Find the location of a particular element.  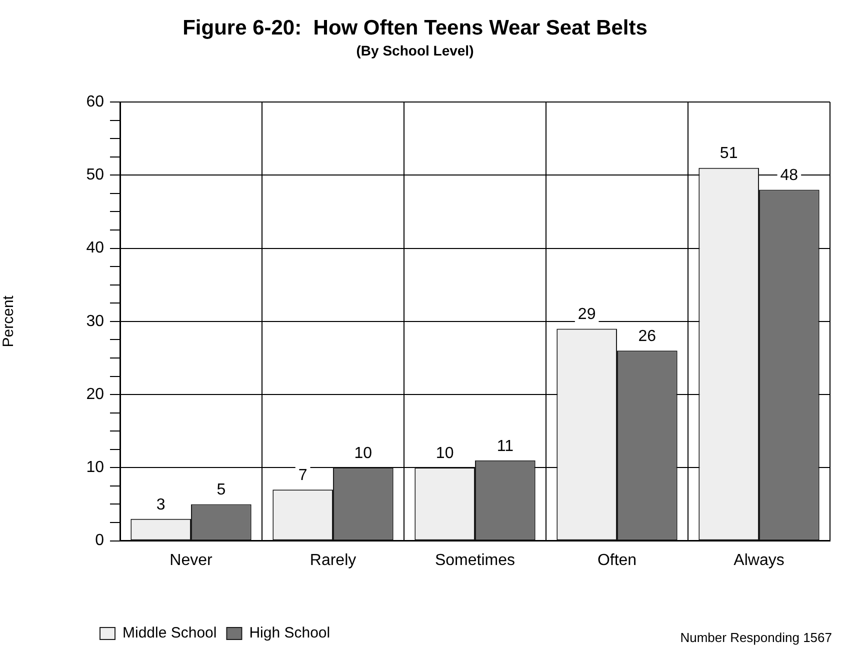

data-label: 5 is located at coordinates (221, 490).